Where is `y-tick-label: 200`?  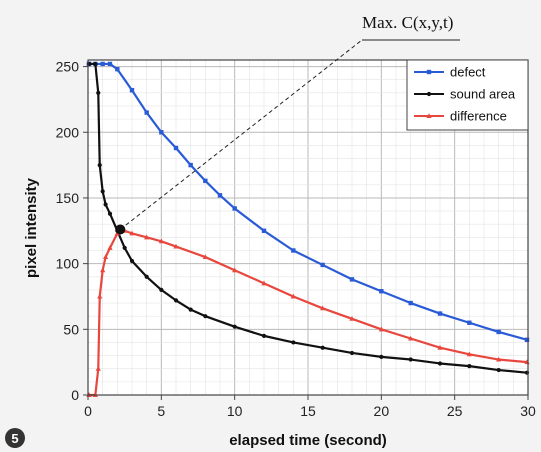 y-tick-label: 200 is located at coordinates (68, 132).